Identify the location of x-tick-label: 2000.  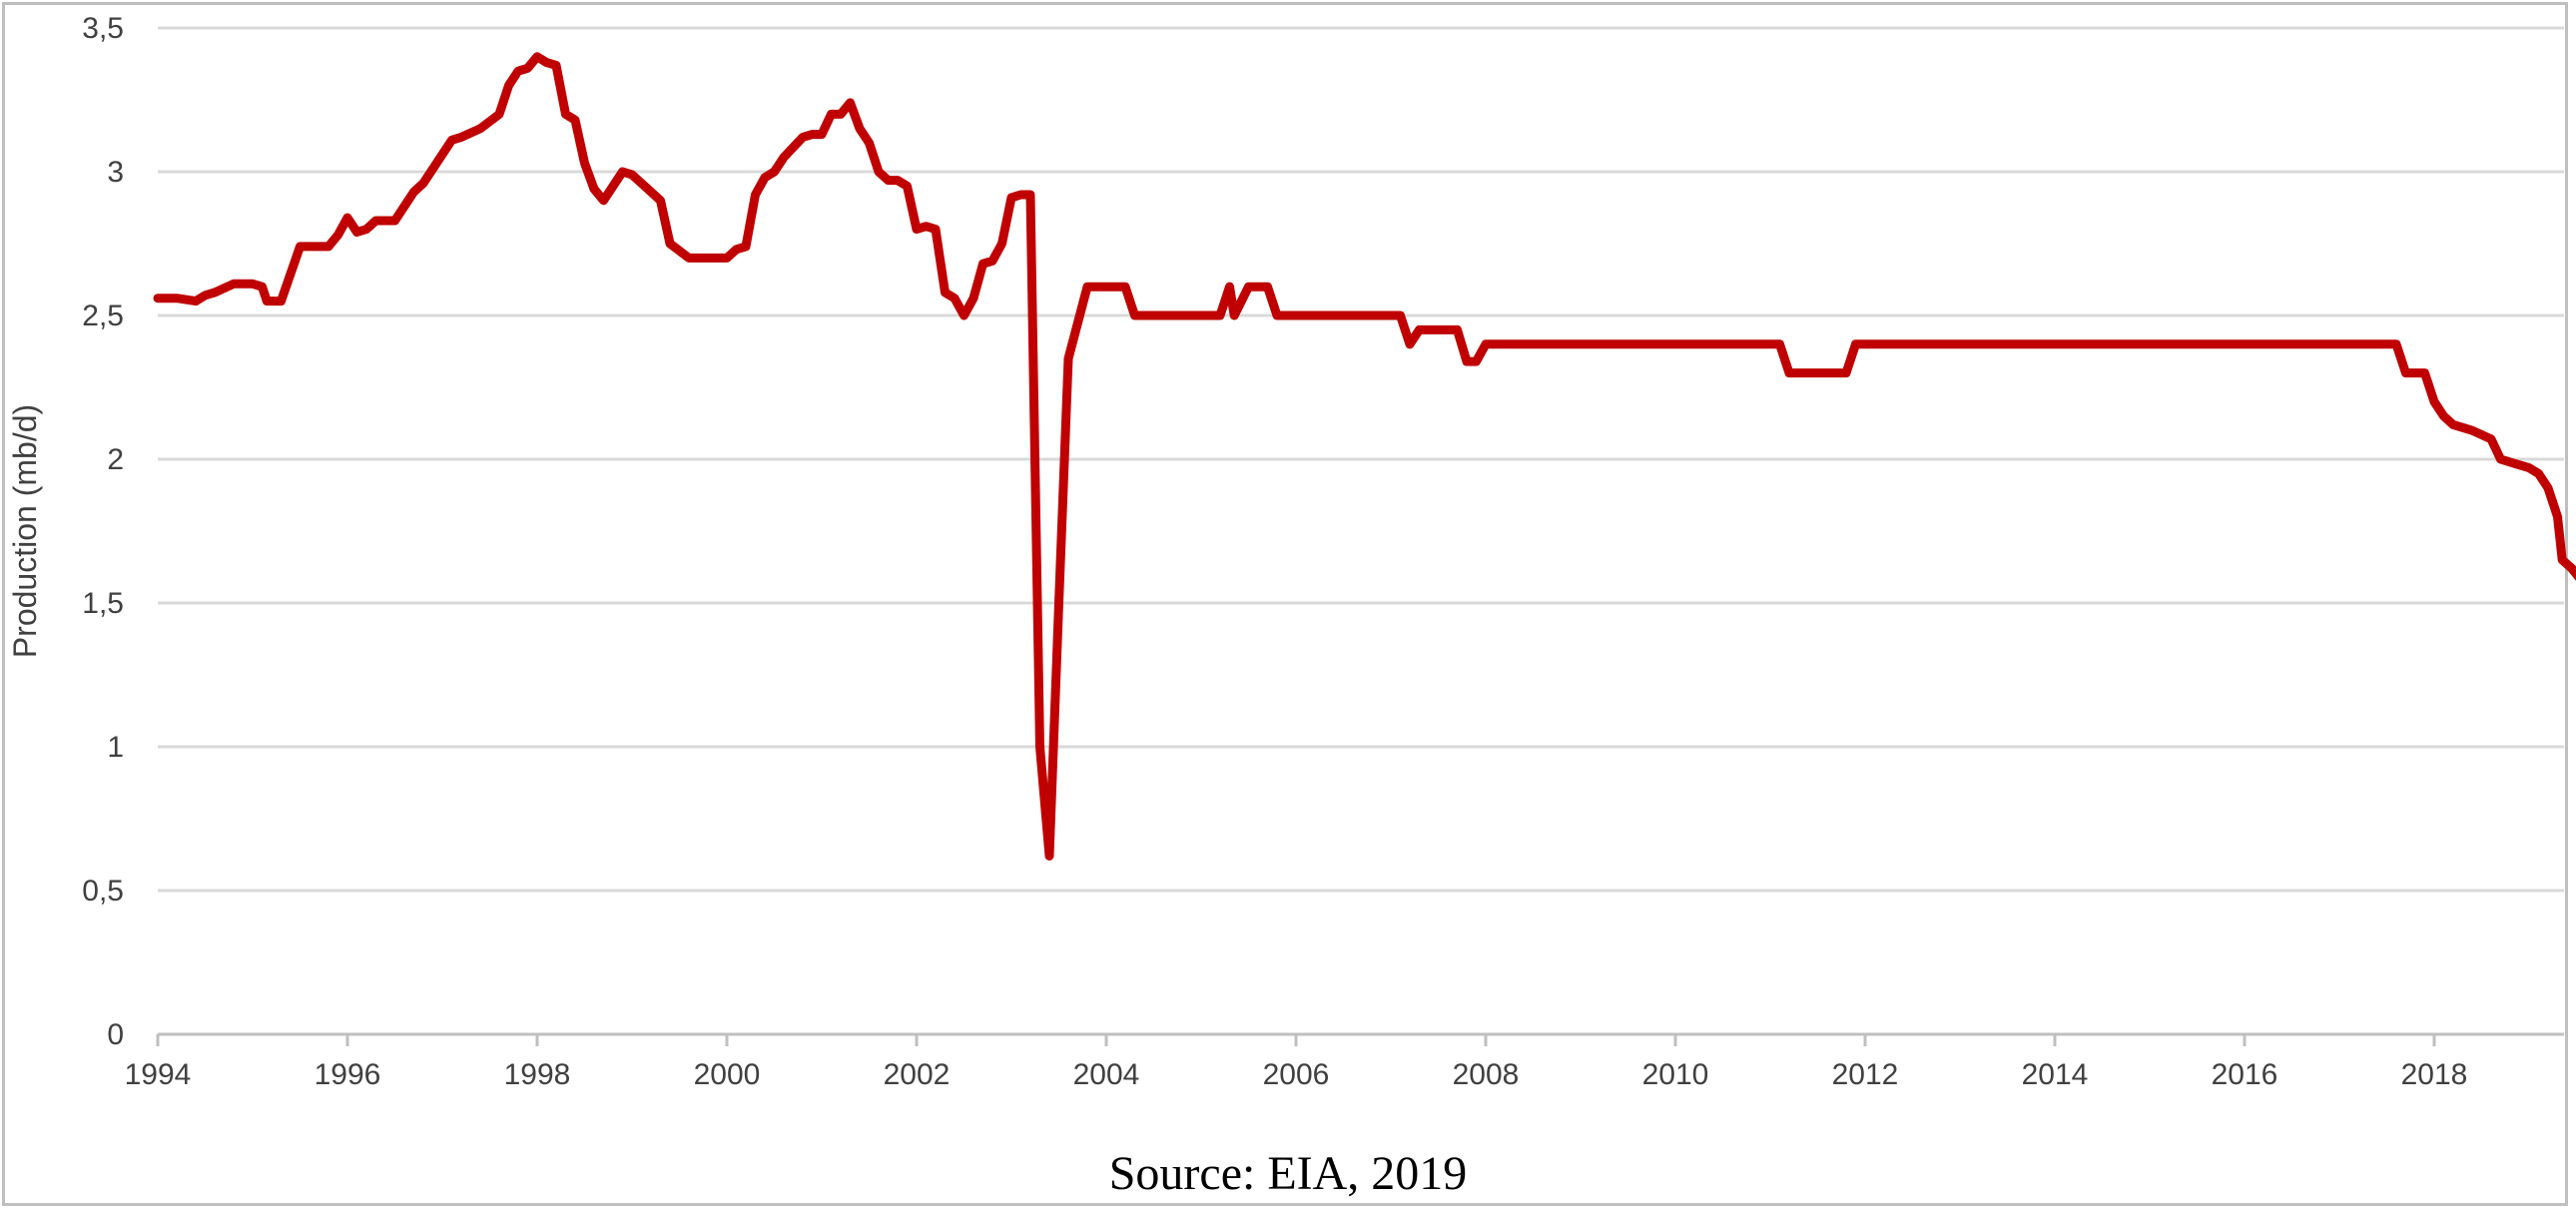
(727, 1074).